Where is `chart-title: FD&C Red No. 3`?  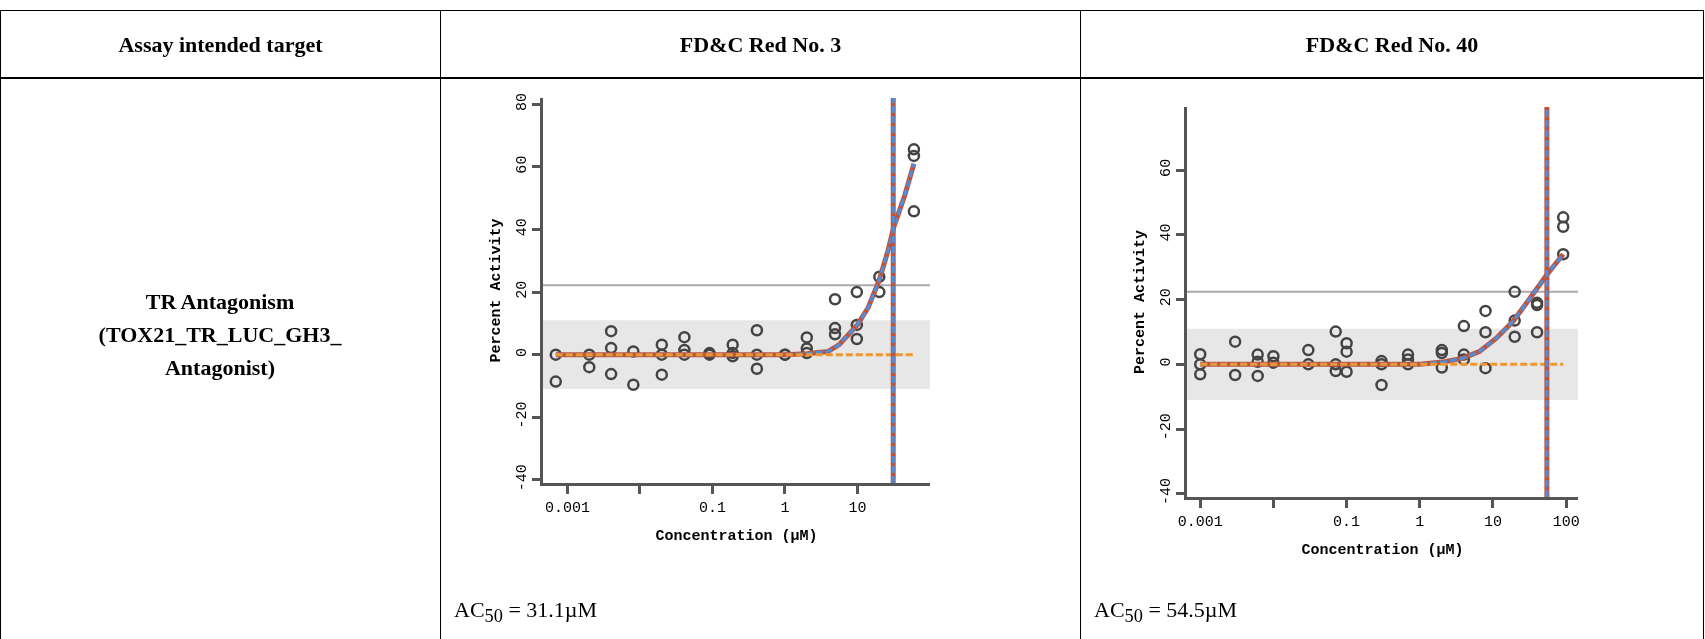 chart-title: FD&C Red No. 3 is located at coordinates (760, 44).